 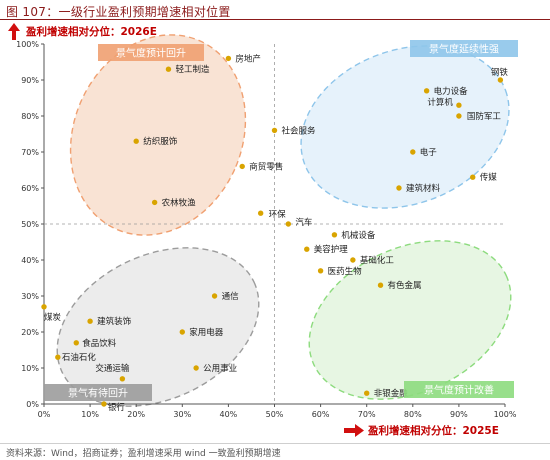 I want to click on footer-rule, so click(x=275, y=443).